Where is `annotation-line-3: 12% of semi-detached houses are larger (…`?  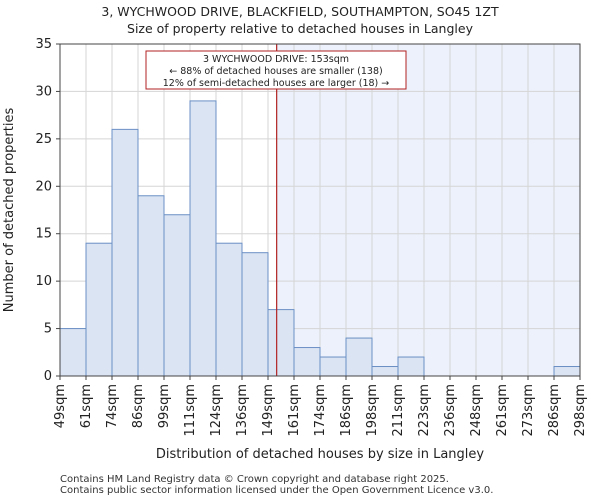 annotation-line-3: 12% of semi-detached houses are larger (… is located at coordinates (276, 83).